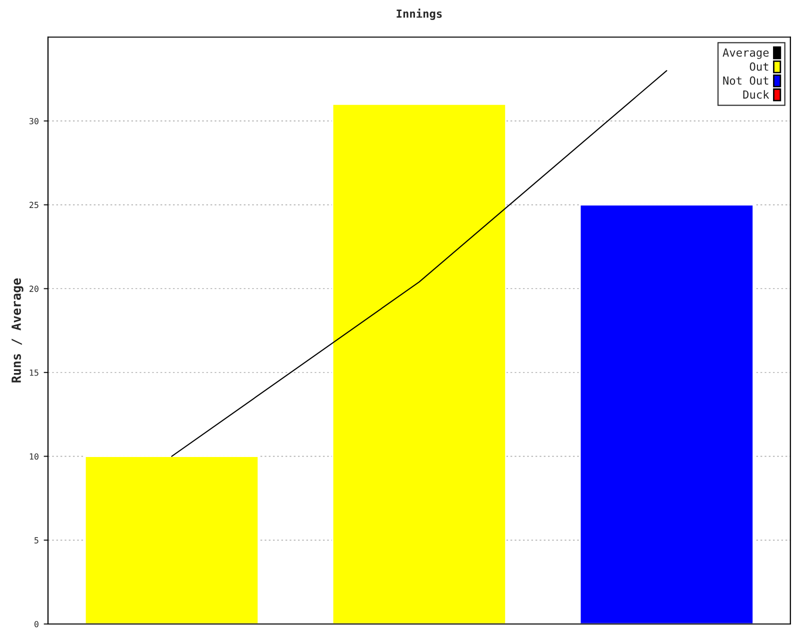  I want to click on y-tick-label: 10, so click(34, 456).